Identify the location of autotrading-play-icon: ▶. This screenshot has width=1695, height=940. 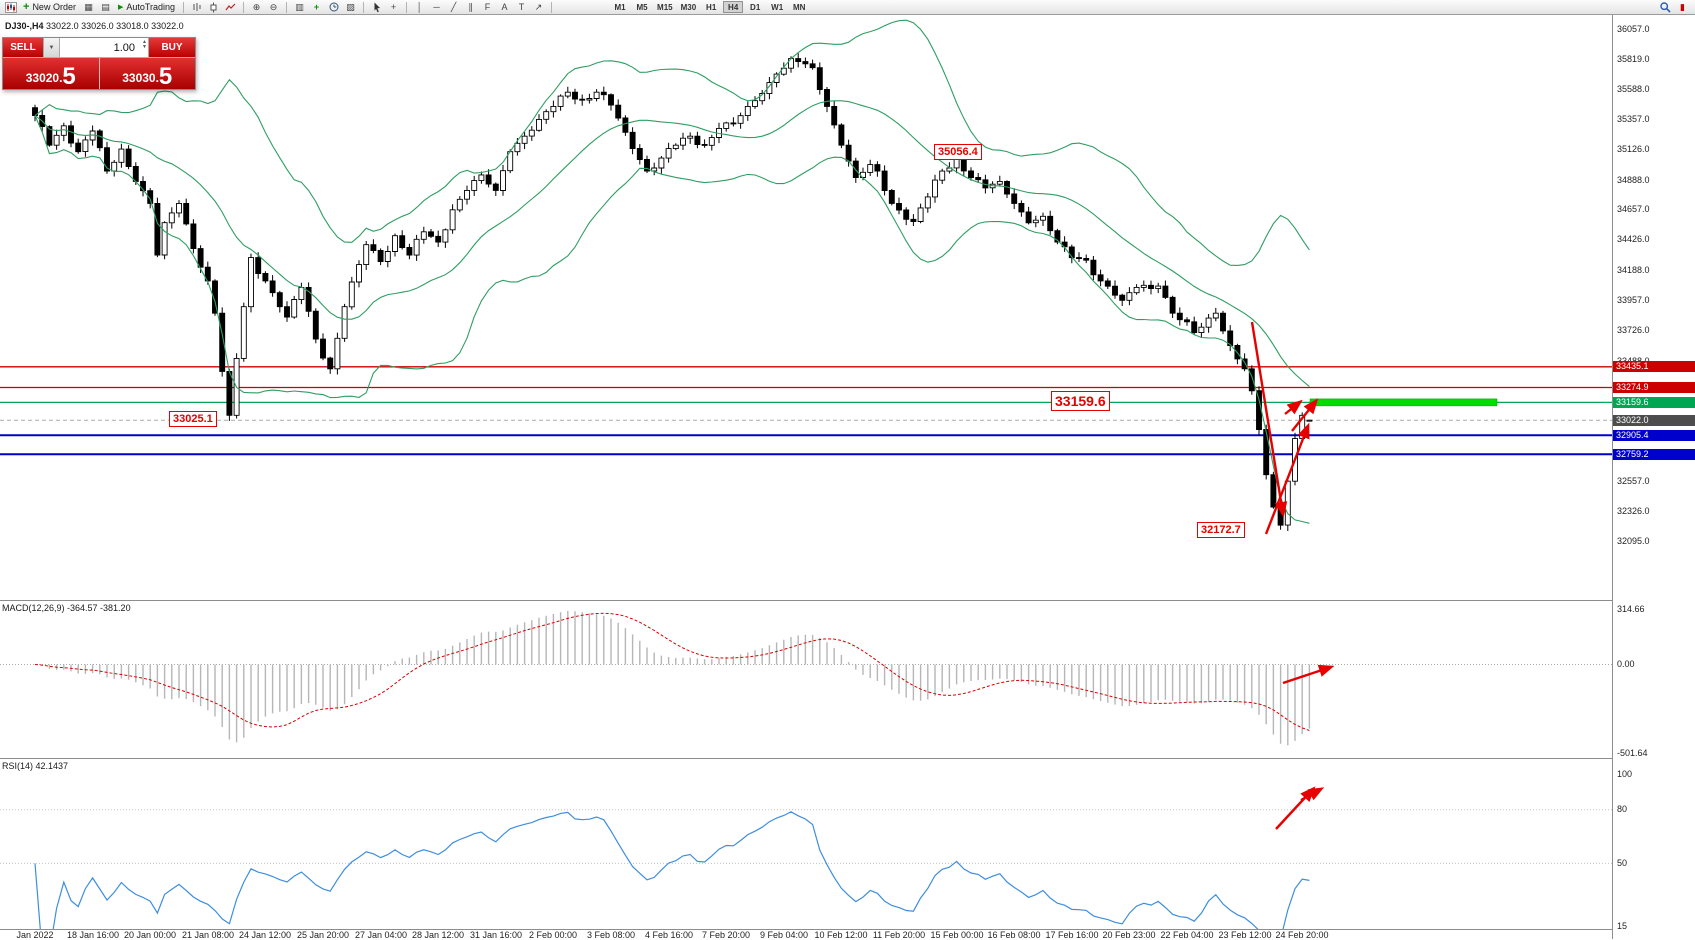
(120, 7).